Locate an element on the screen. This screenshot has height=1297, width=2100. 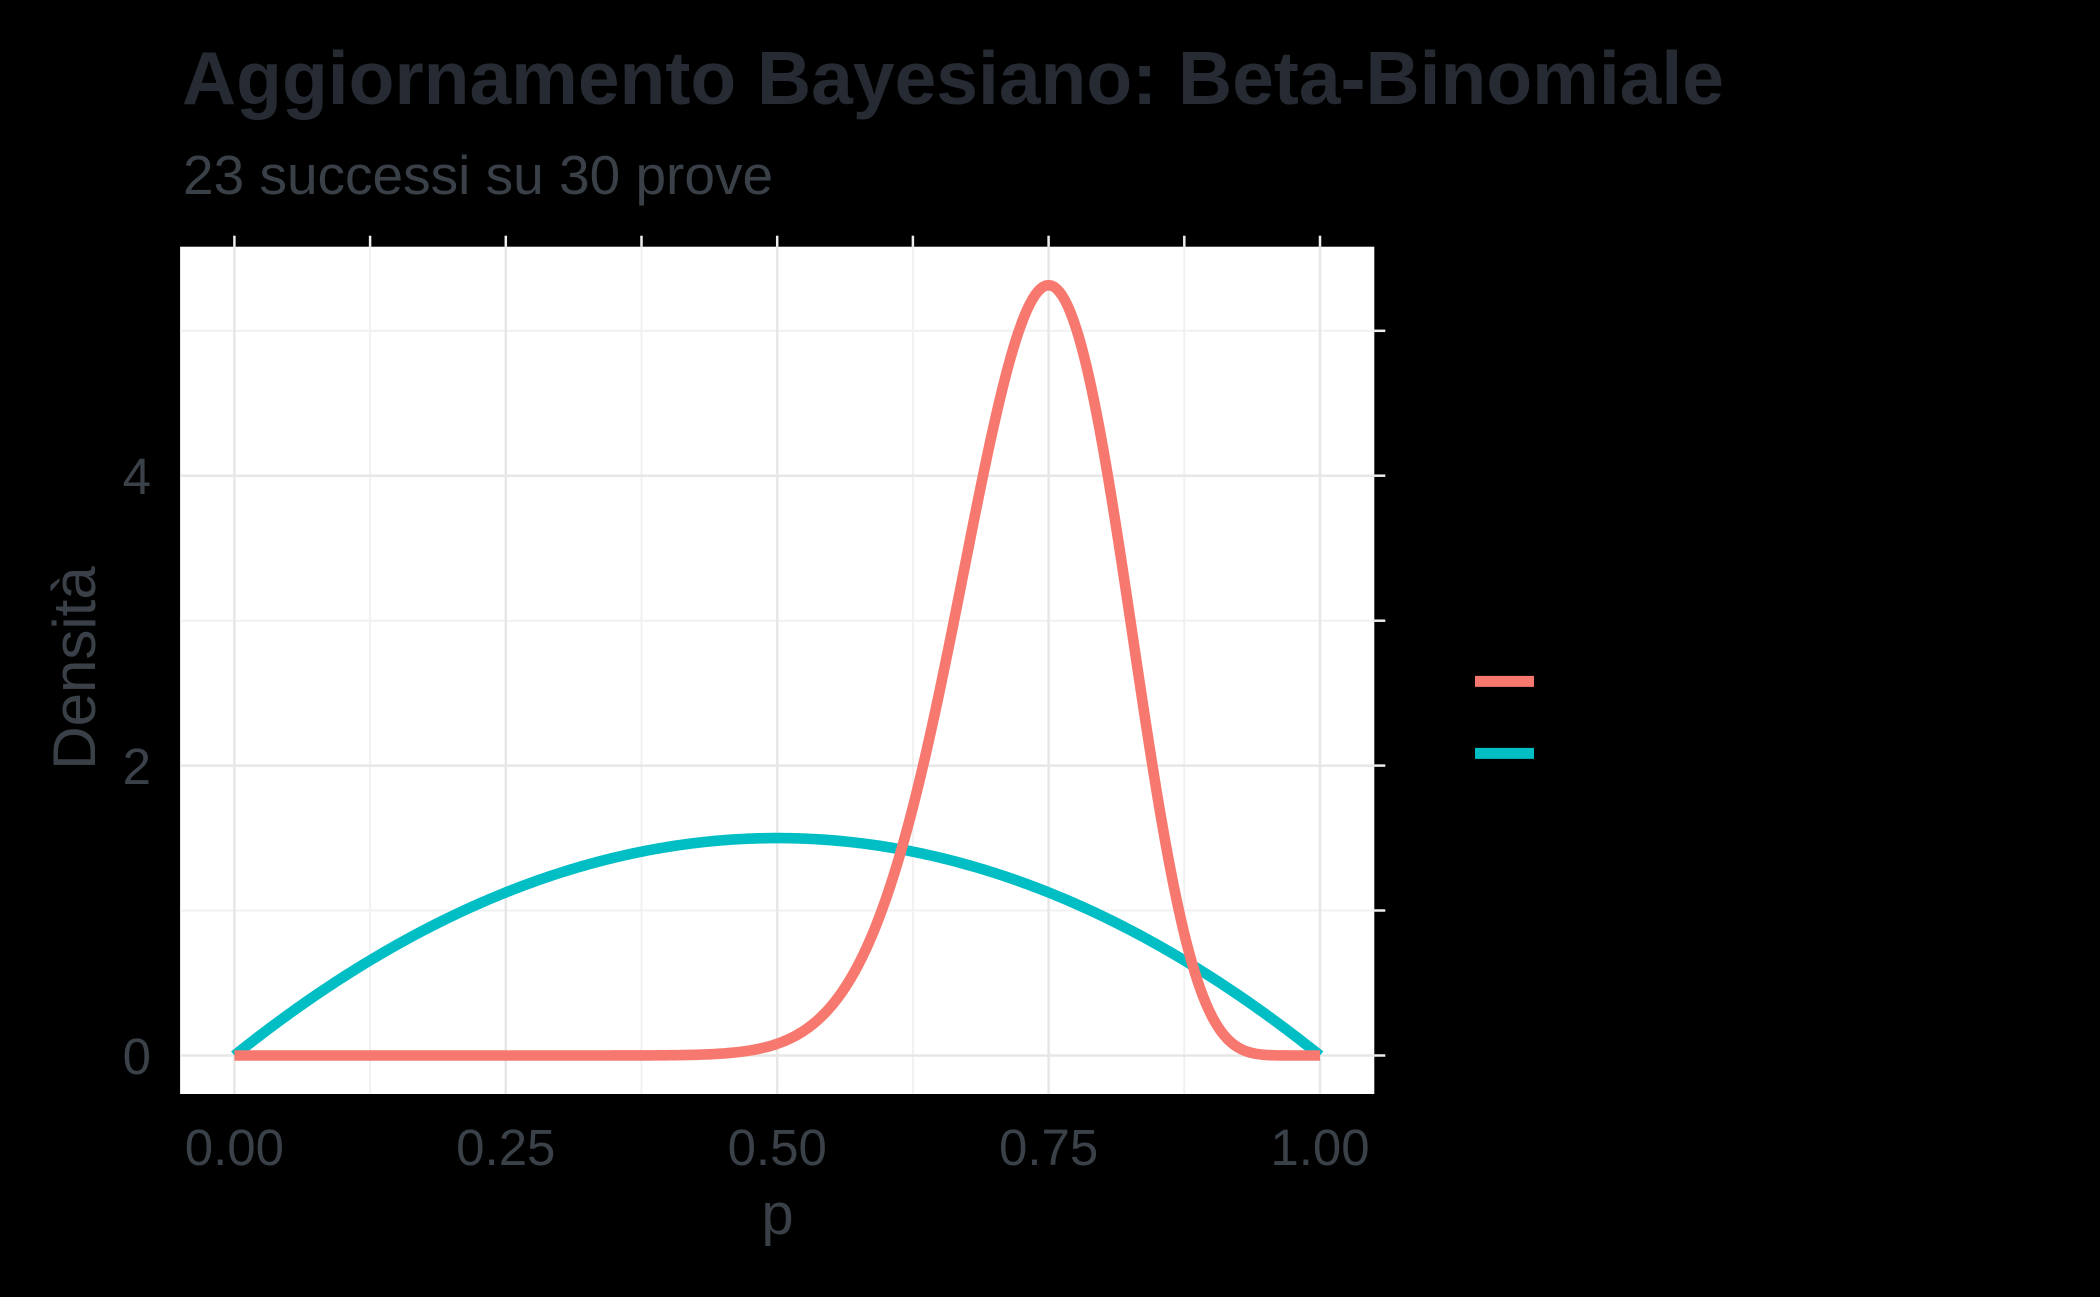
svg-text: 1.00 is located at coordinates (1319, 1147).